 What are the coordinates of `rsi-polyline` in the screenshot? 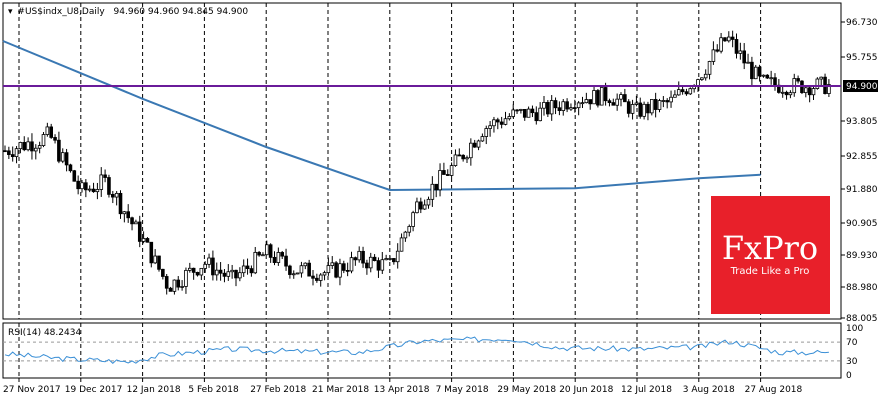 It's located at (416, 350).